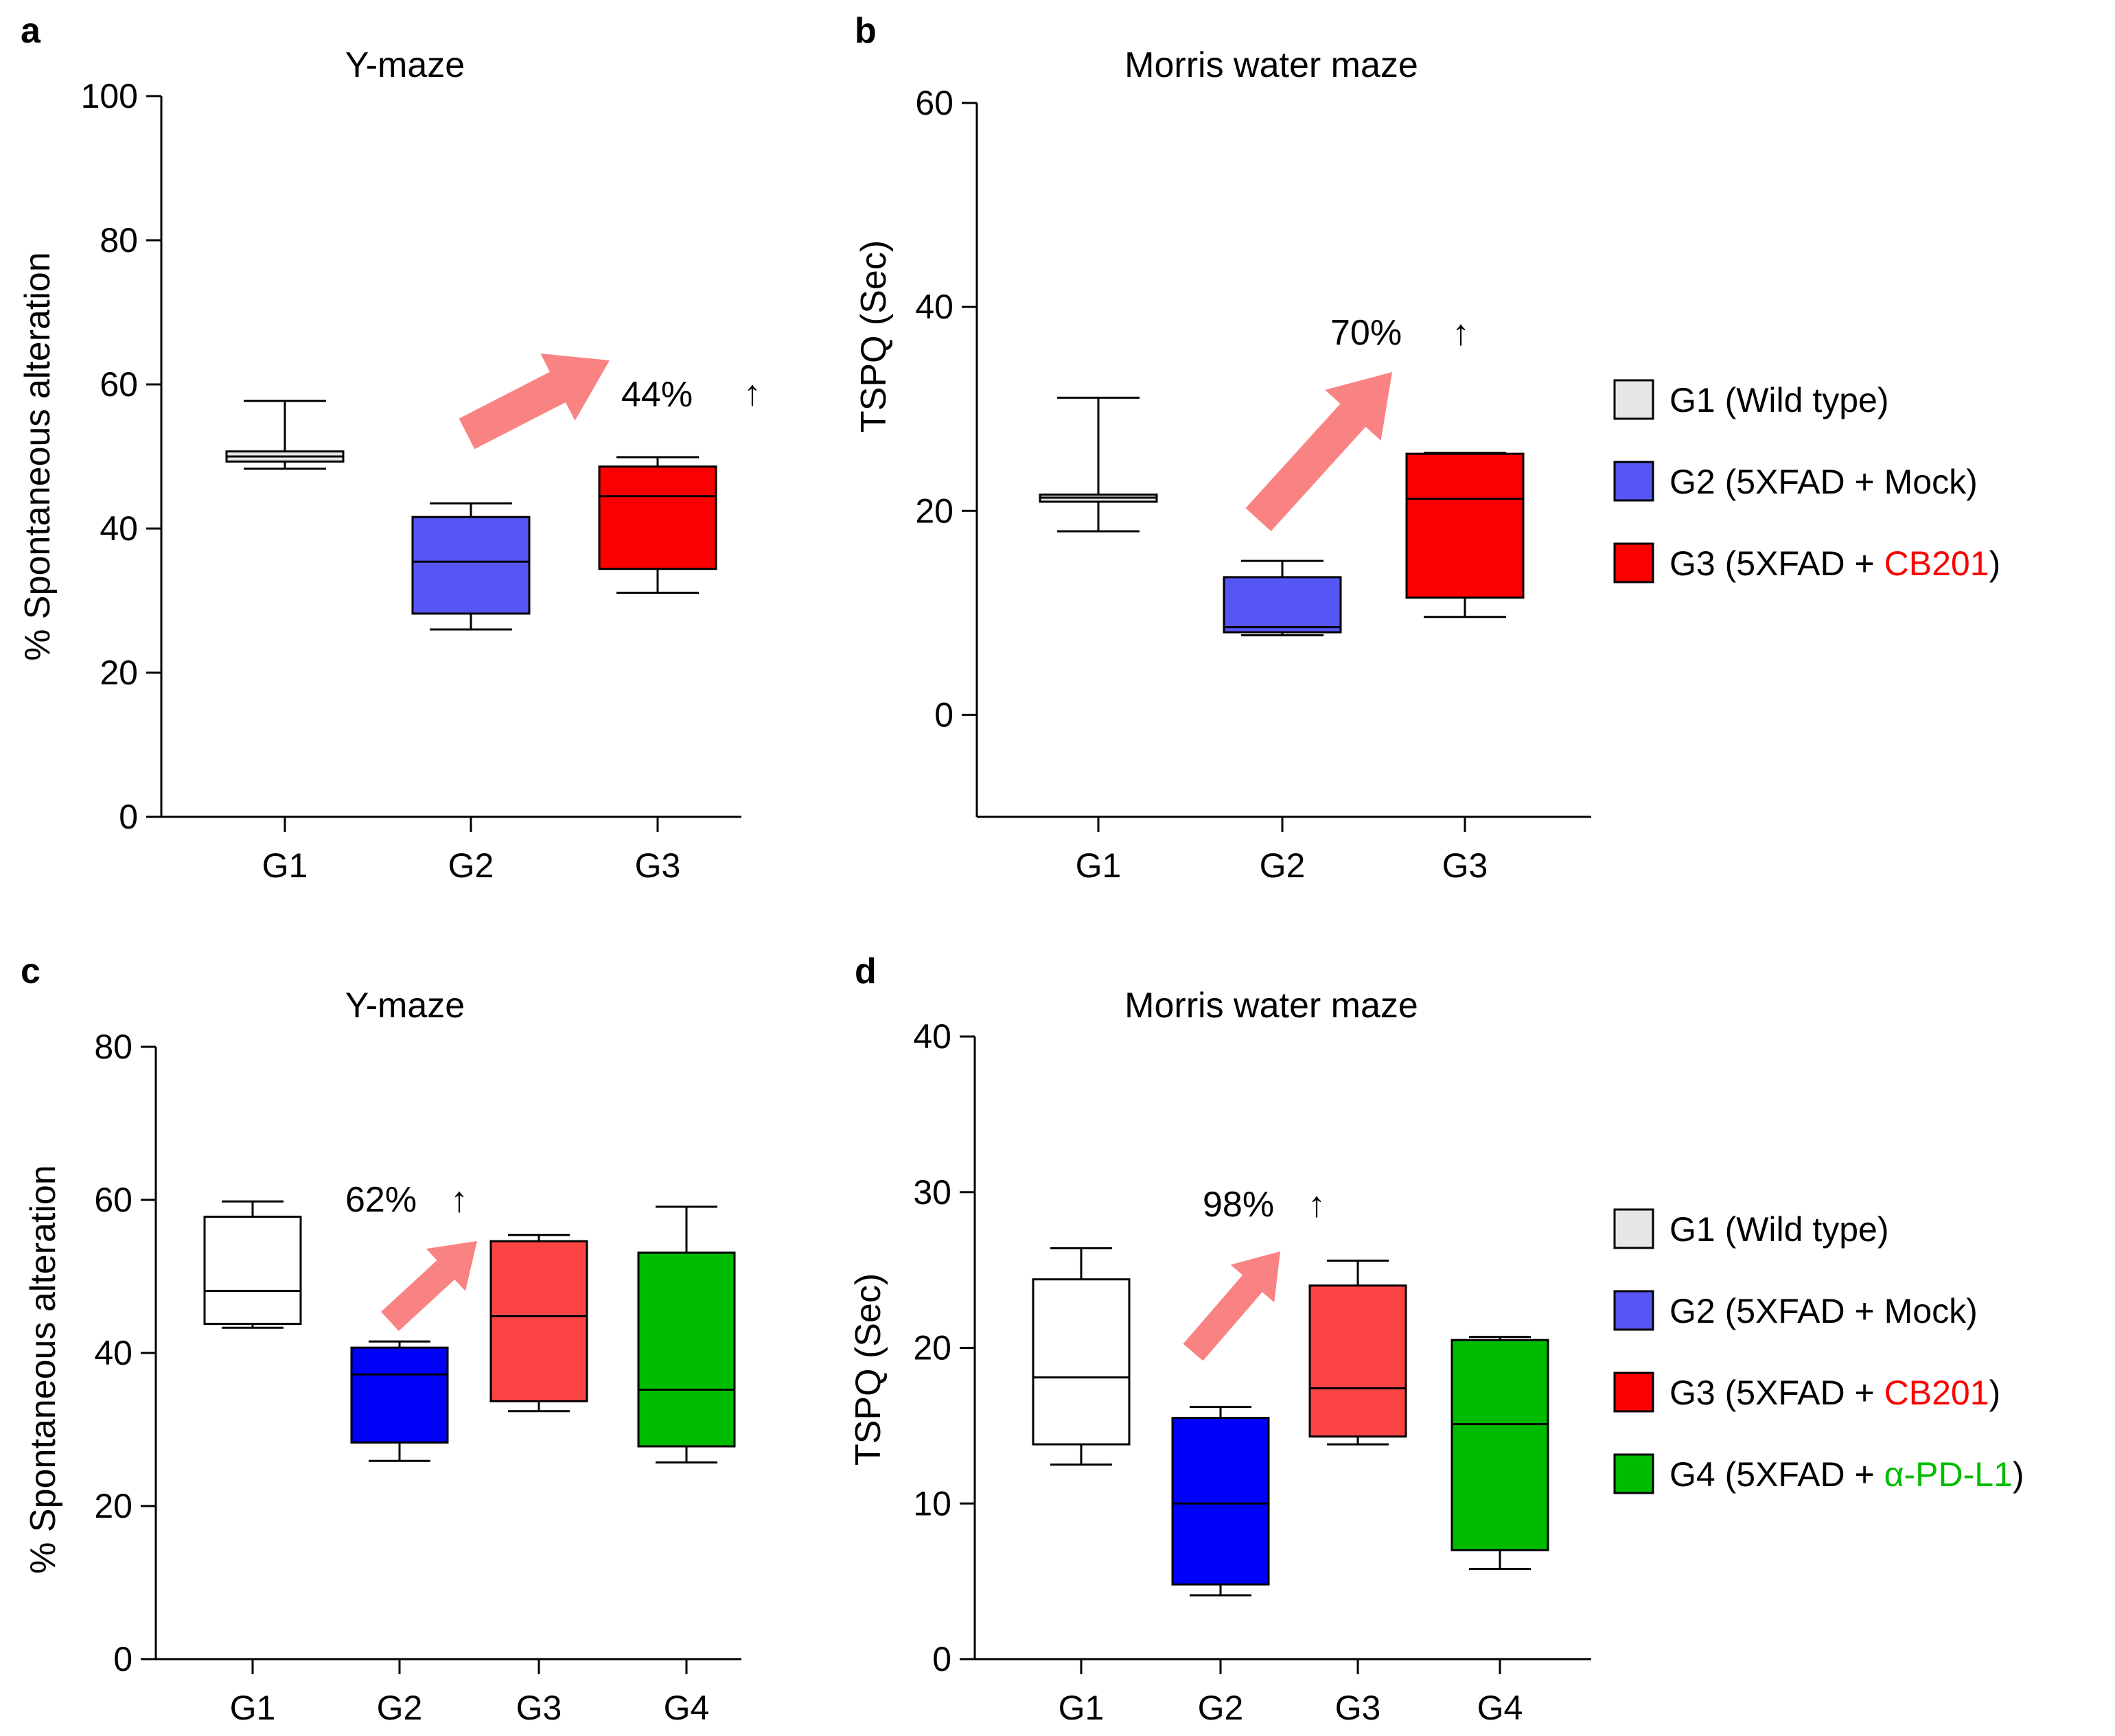 This screenshot has width=2115, height=1736. What do you see at coordinates (932, 1503) in the screenshot?
I see `y-tick-label: 10` at bounding box center [932, 1503].